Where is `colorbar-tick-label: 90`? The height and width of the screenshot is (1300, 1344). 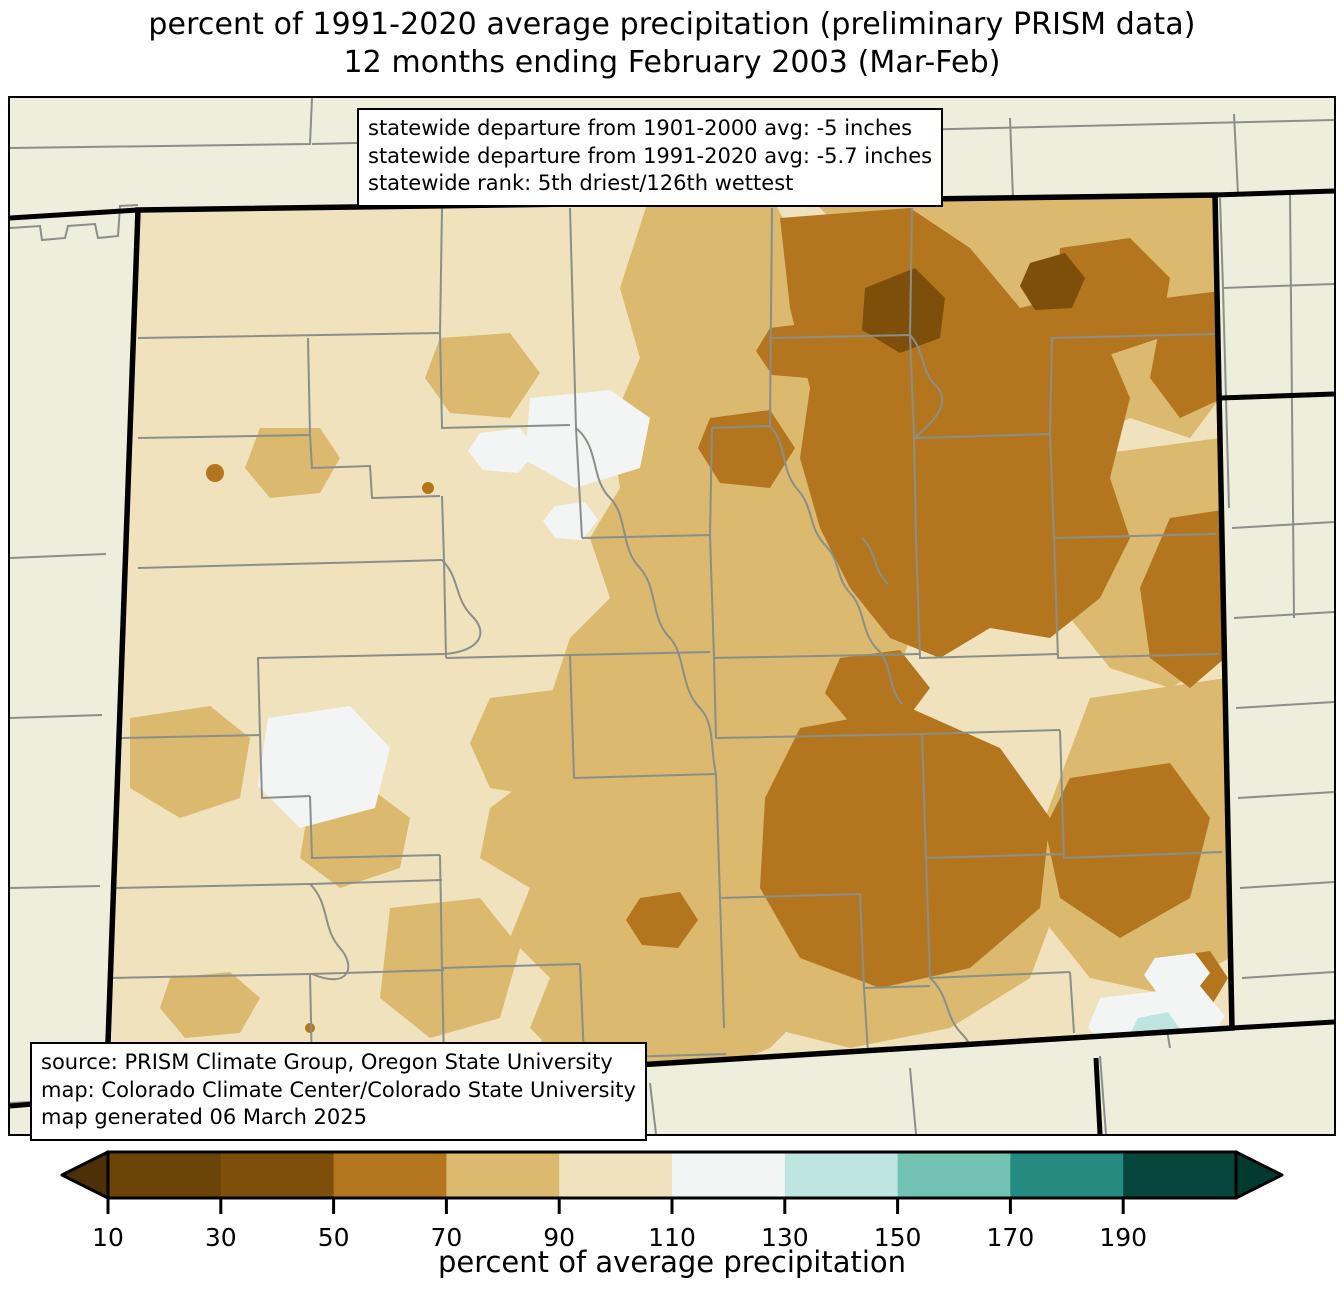 colorbar-tick-label: 90 is located at coordinates (559, 1236).